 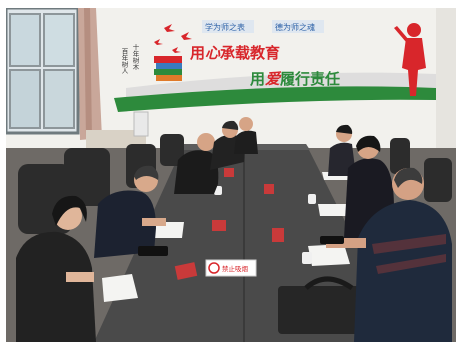 What do you see at coordinates (135, 57) in the screenshot?
I see `vertical-slogan-left: 十年树木` at bounding box center [135, 57].